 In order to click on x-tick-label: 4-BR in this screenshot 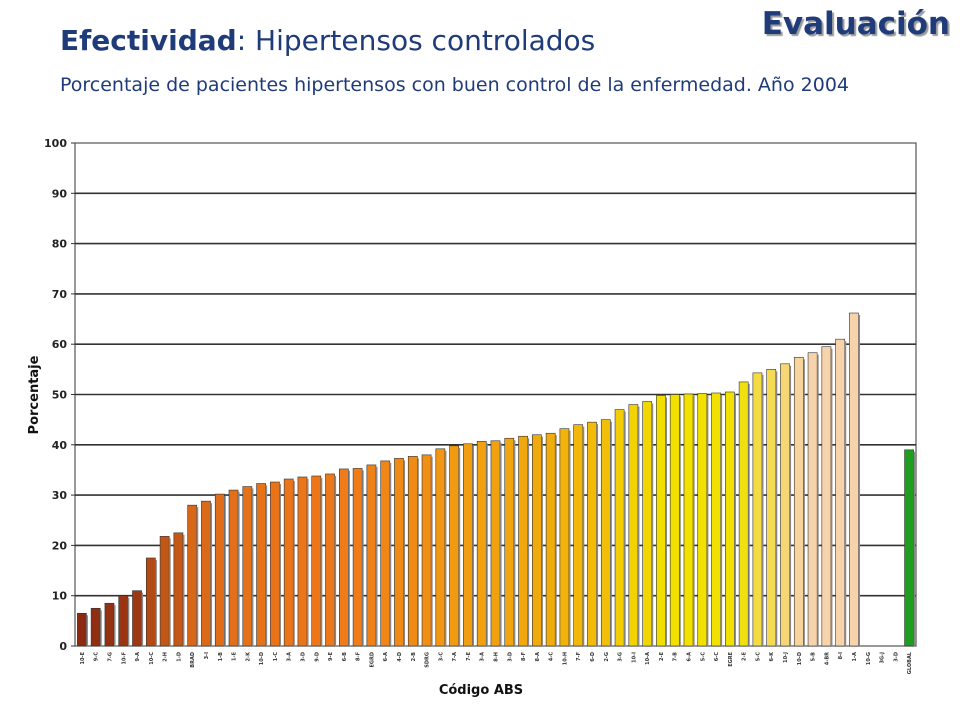, I will do `click(827, 658)`.